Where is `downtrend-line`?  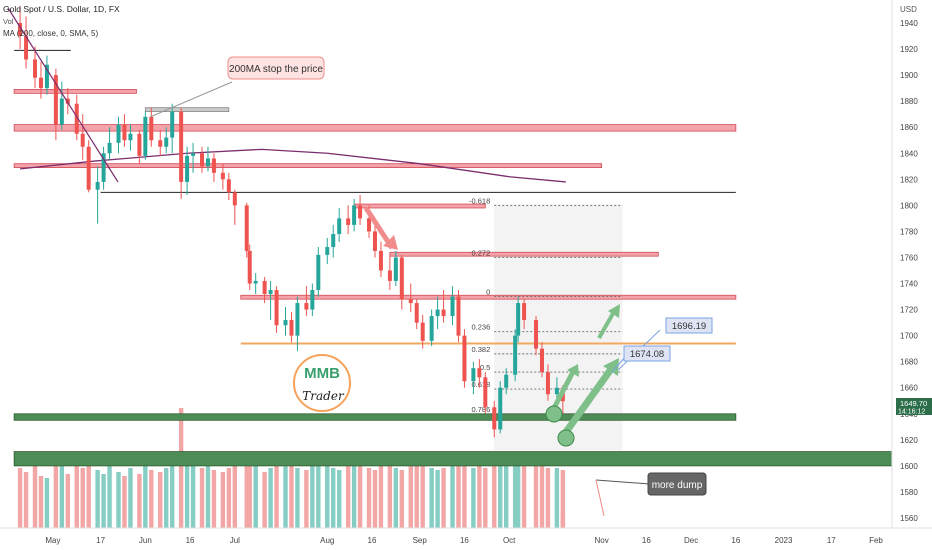
downtrend-line is located at coordinates (63, 95).